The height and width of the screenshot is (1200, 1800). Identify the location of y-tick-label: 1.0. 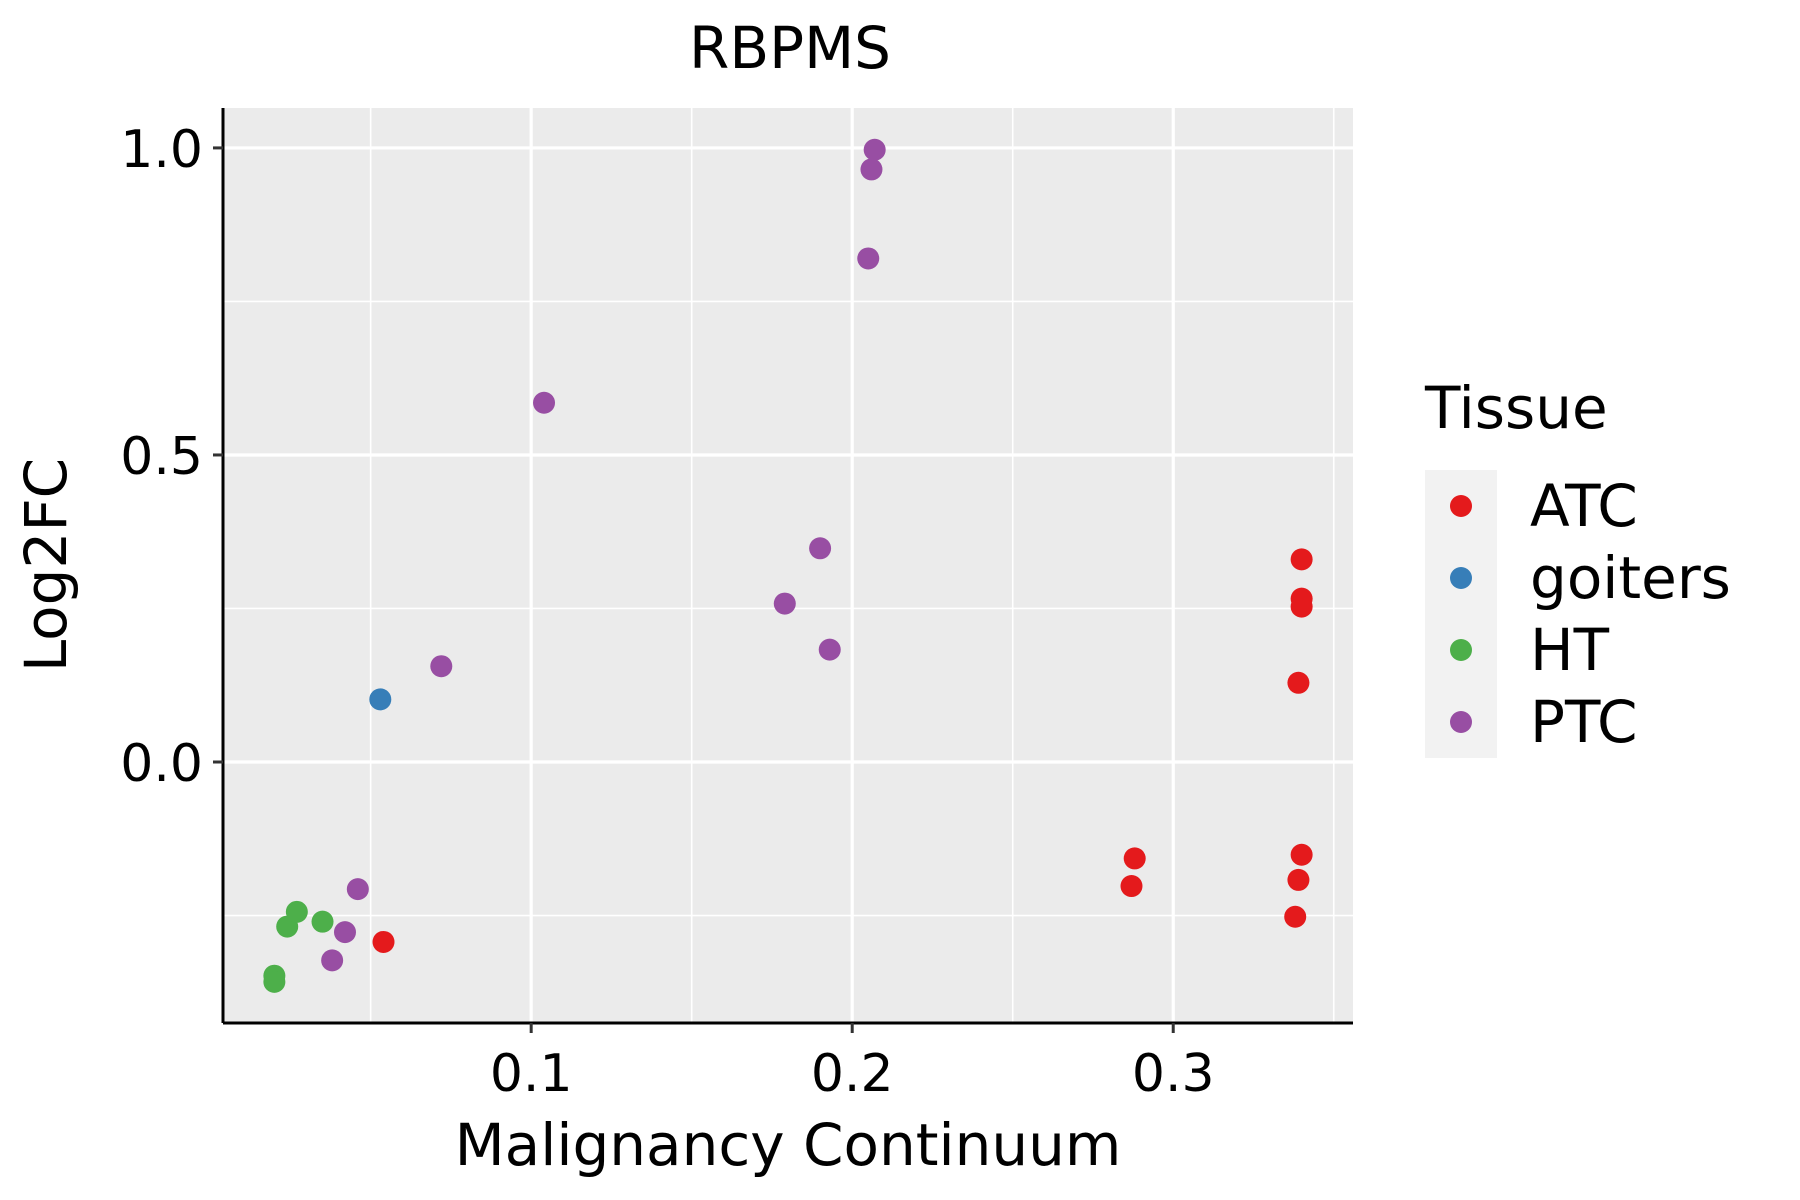
(161, 150).